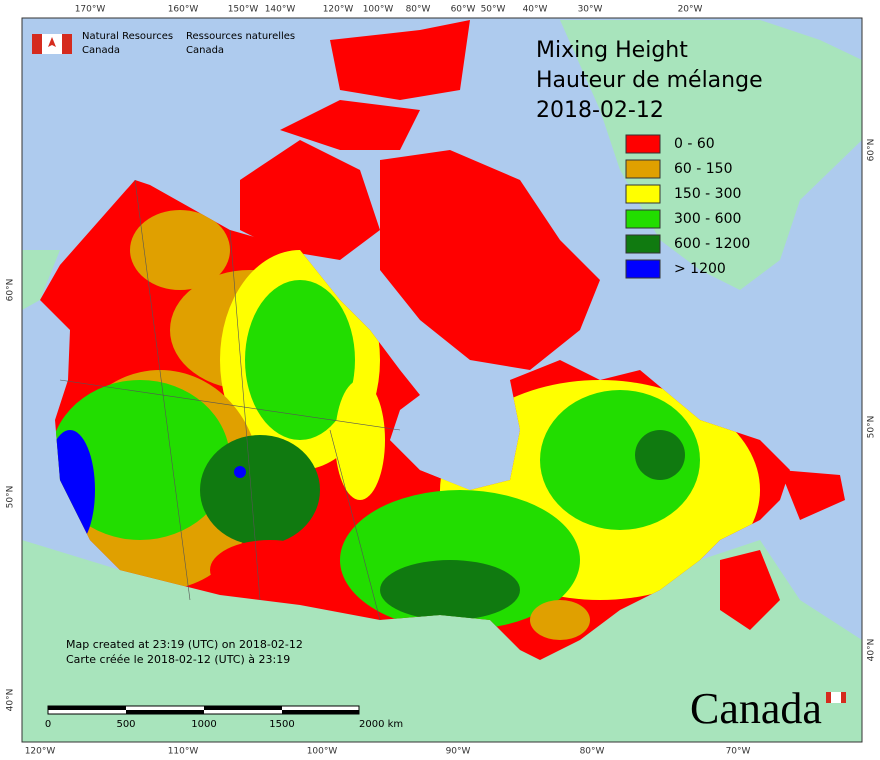 This screenshot has height=760, width=880. What do you see at coordinates (184, 644) in the screenshot?
I see `note: Map created at 23:19 (UTC) on 2018-02-12` at bounding box center [184, 644].